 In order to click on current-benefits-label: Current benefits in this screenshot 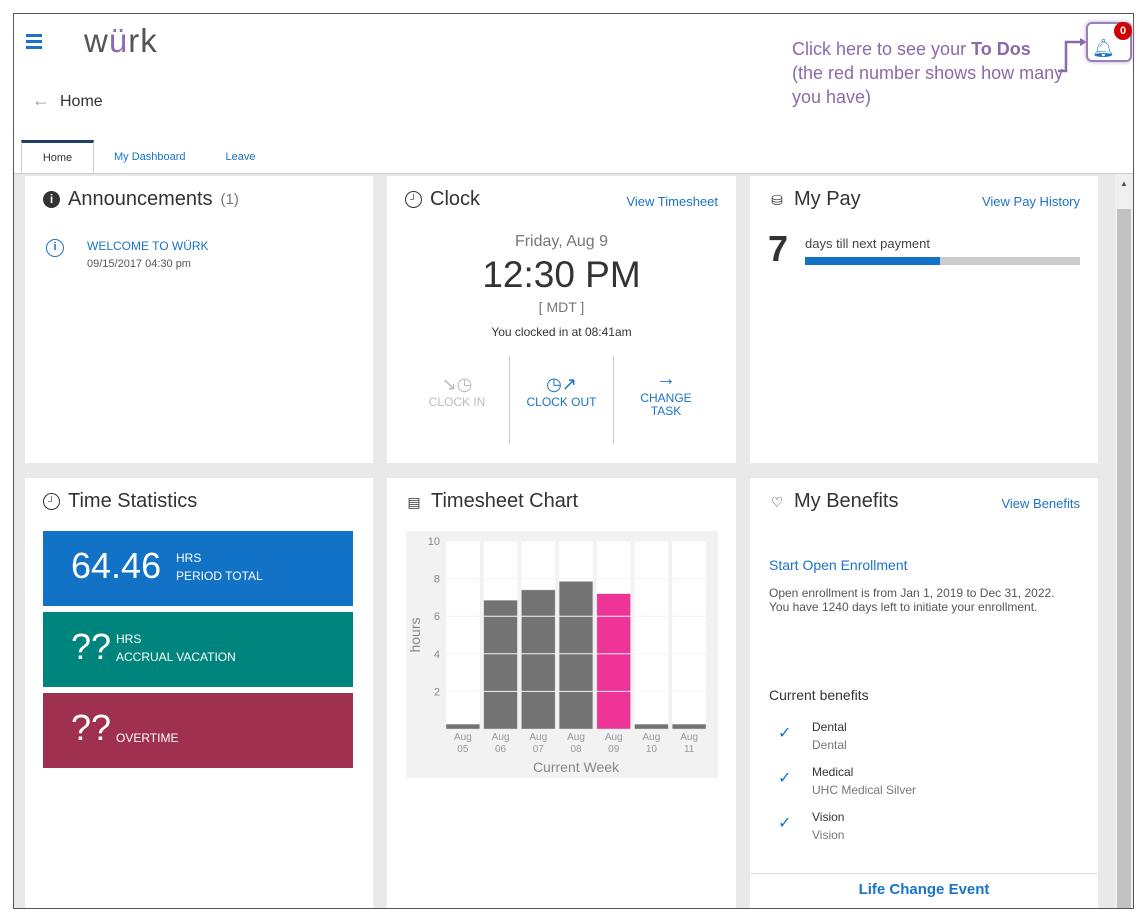, I will do `click(819, 695)`.